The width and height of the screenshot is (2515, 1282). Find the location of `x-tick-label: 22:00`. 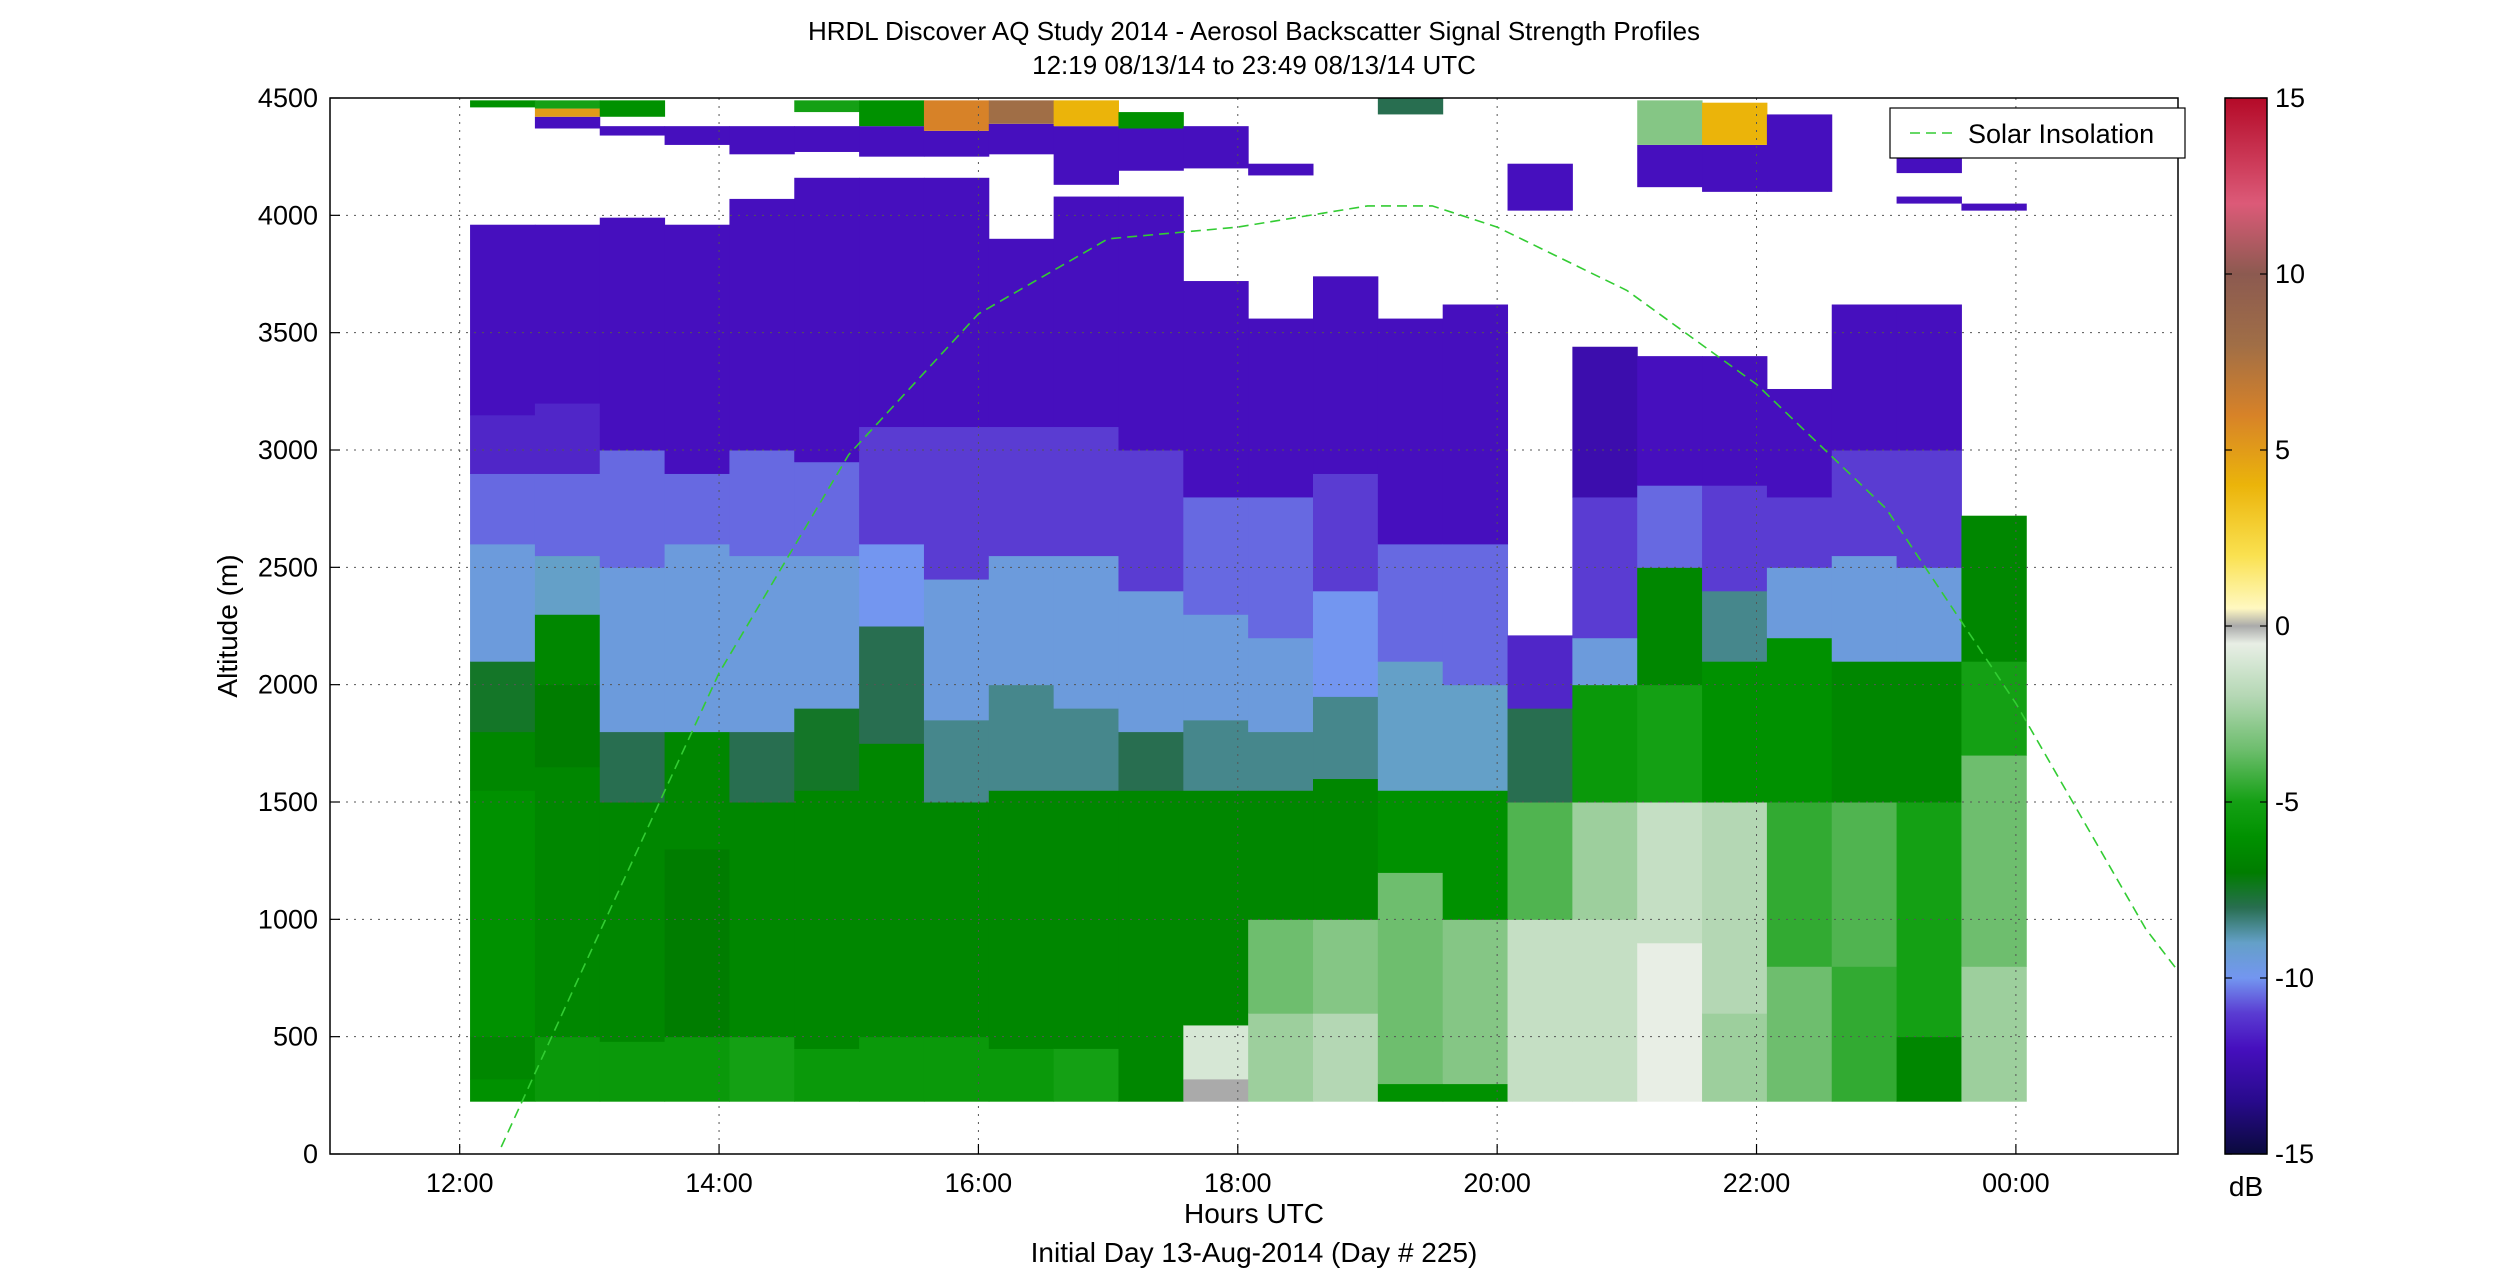

x-tick-label: 22:00 is located at coordinates (1757, 1183).